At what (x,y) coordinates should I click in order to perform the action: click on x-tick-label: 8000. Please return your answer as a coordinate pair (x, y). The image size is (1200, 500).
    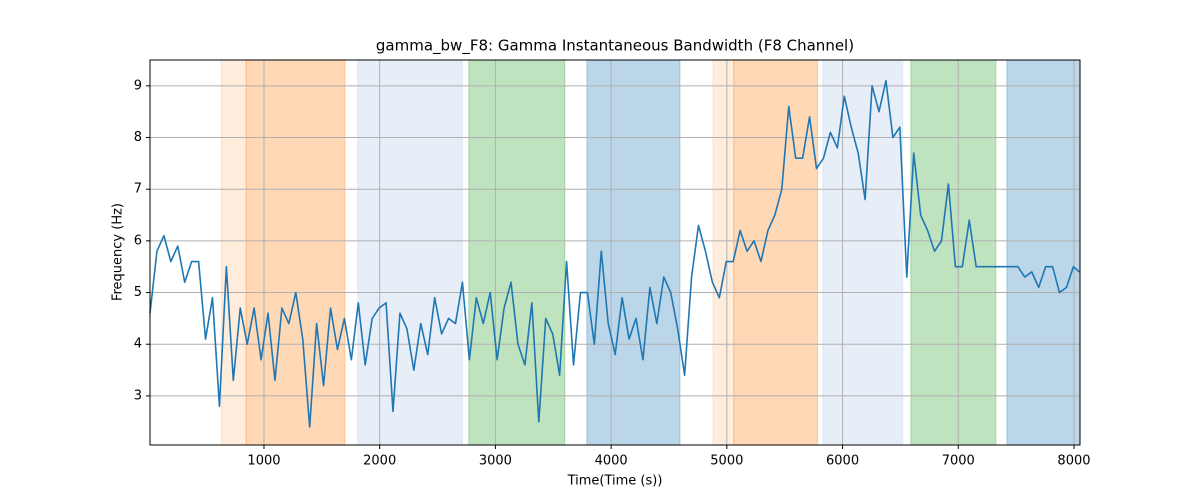
    Looking at the image, I should click on (1073, 461).